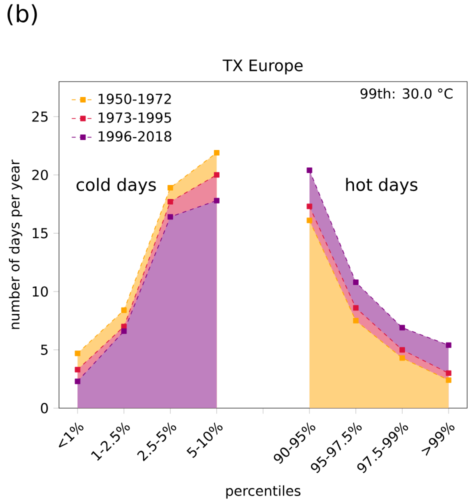  I want to click on y-axis-title: number of days per year, so click(15, 244).